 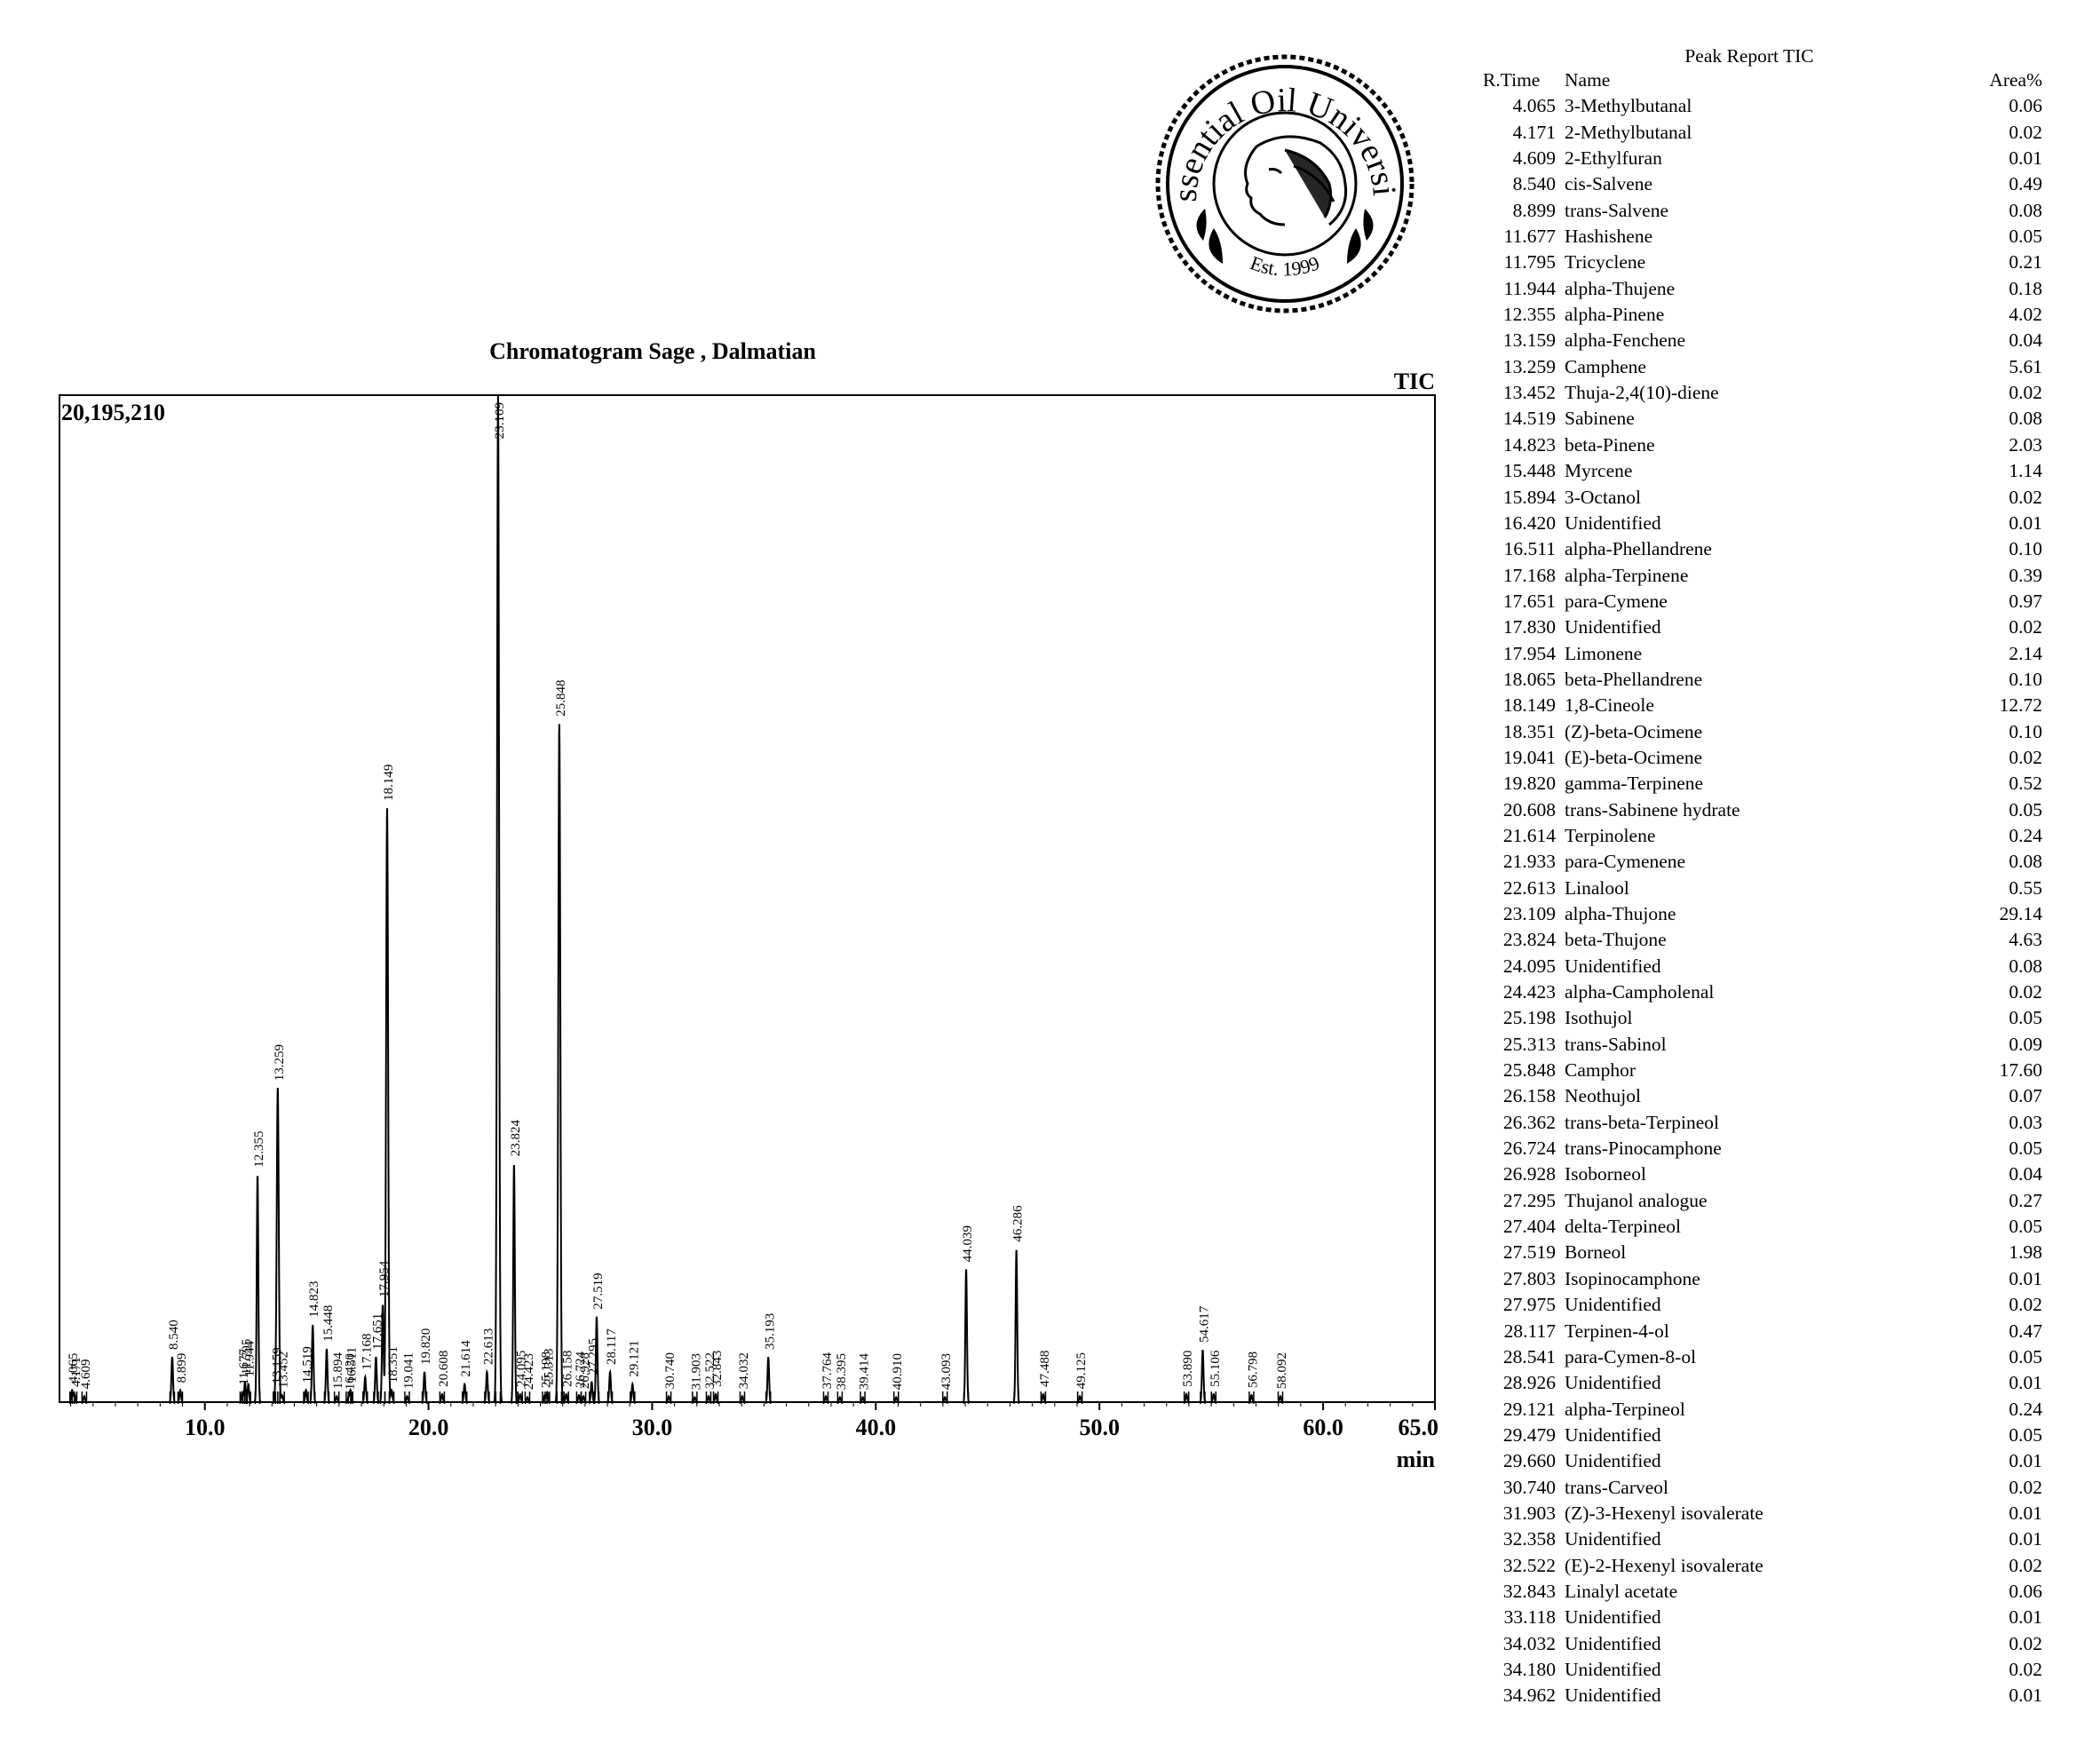 What do you see at coordinates (352, 1365) in the screenshot?
I see `peak-label: 16.511` at bounding box center [352, 1365].